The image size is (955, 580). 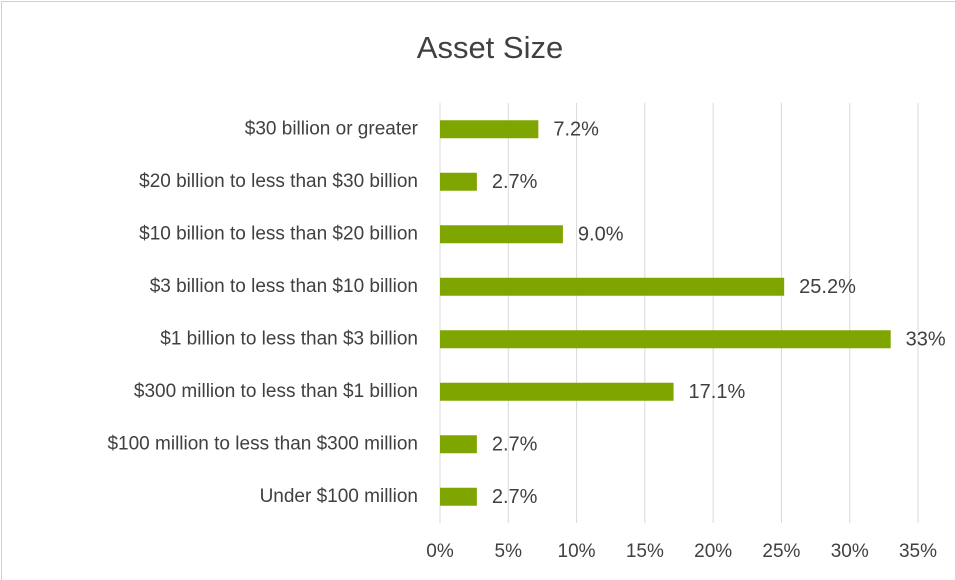 What do you see at coordinates (440, 551) in the screenshot?
I see `x-tick-label: 0%` at bounding box center [440, 551].